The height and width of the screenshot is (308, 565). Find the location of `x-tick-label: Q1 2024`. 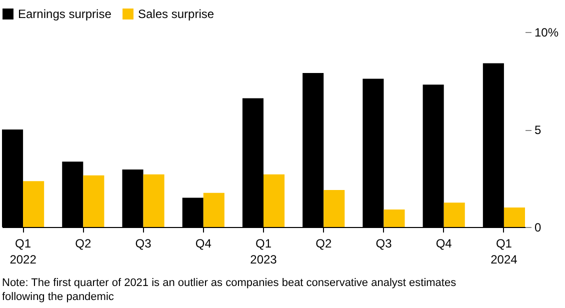

x-tick-label: Q1 2024 is located at coordinates (504, 251).